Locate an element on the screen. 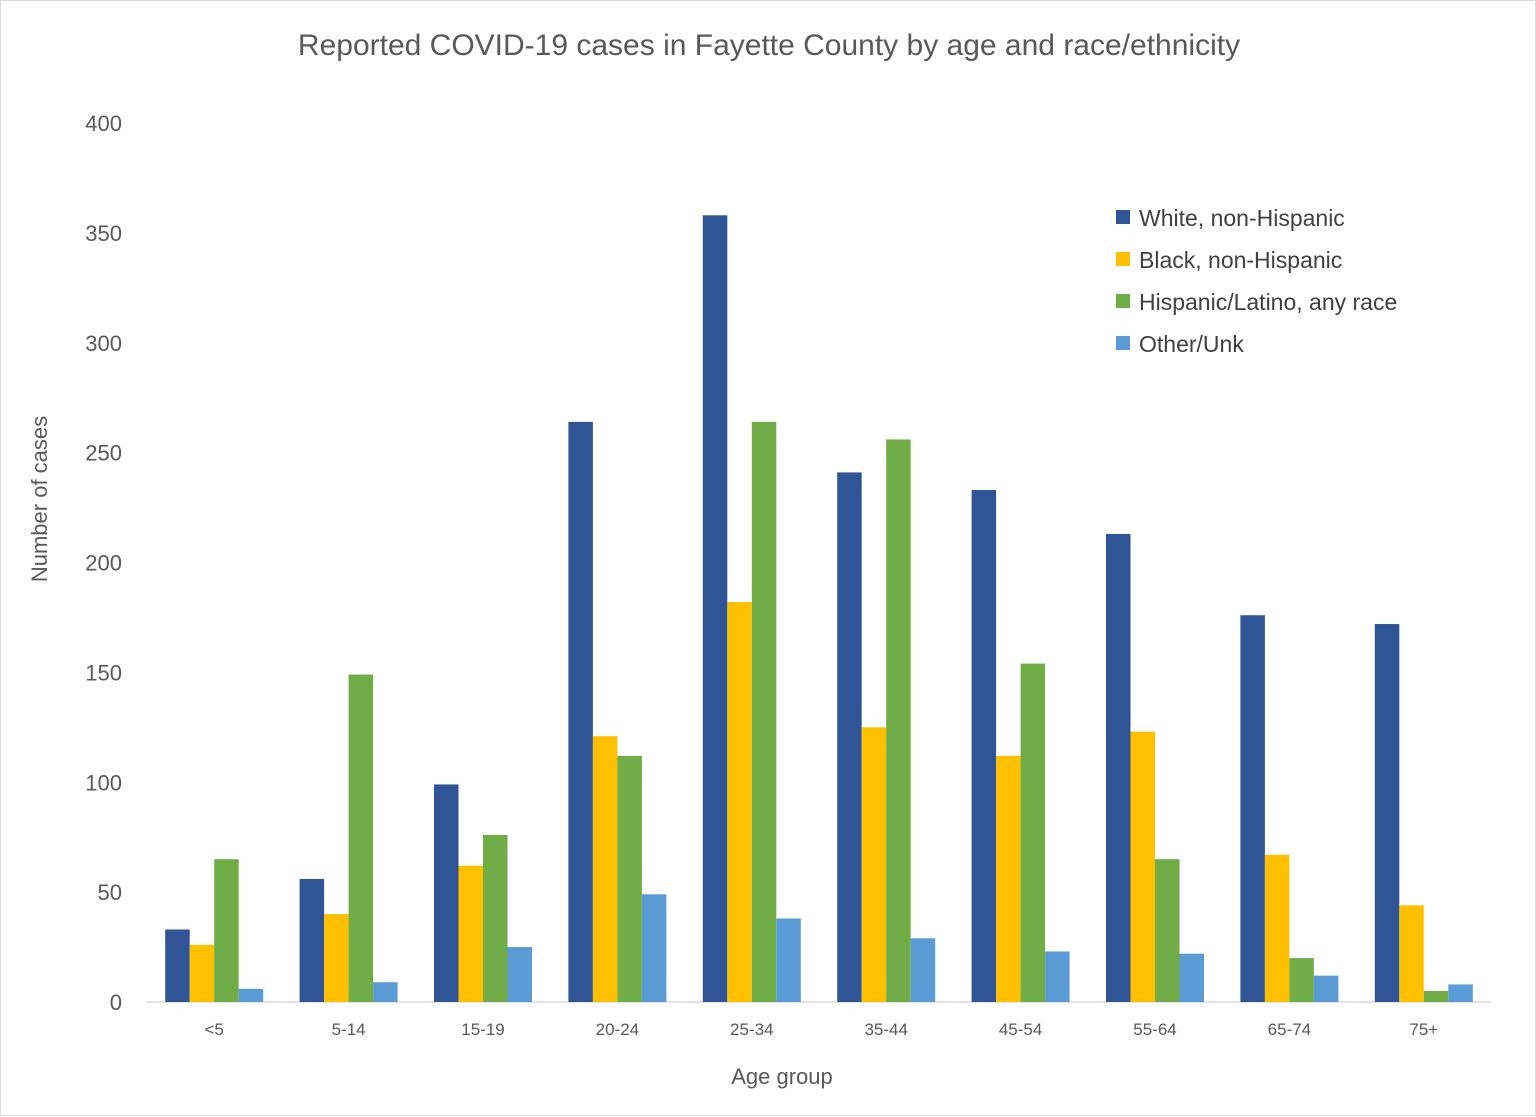 This screenshot has width=1536, height=1117. y-tick-label: 50 is located at coordinates (110, 892).